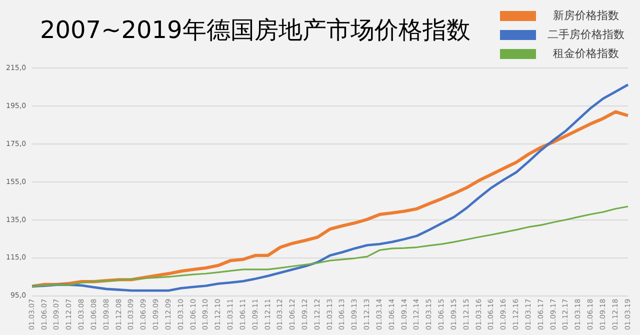  Describe the element at coordinates (255, 30) in the screenshot. I see `chart-title: 2007~2019年德国房地产市场价格指数` at that location.